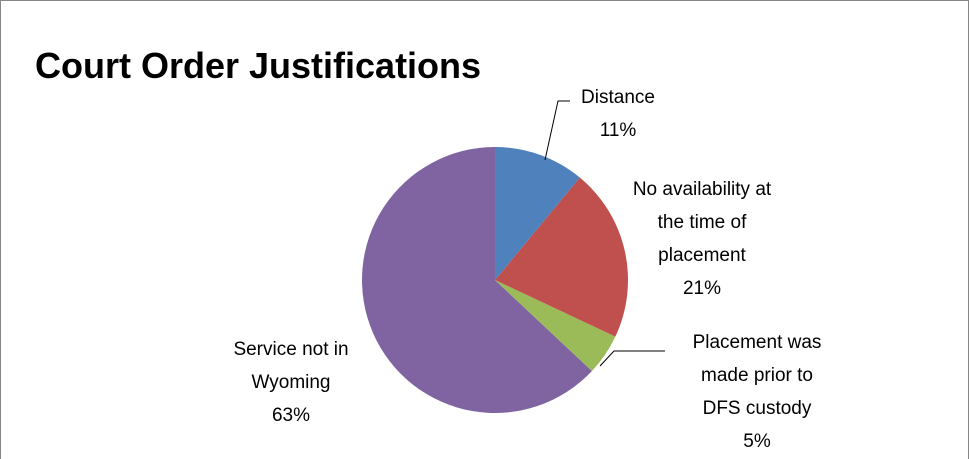  What do you see at coordinates (291, 415) in the screenshot?
I see `label-value: 63%` at bounding box center [291, 415].